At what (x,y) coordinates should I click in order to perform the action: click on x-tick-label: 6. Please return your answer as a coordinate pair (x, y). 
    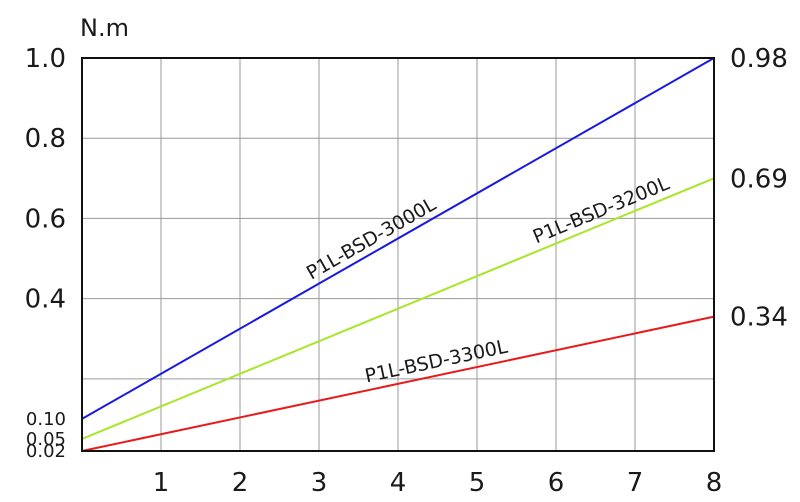
    Looking at the image, I should click on (556, 483).